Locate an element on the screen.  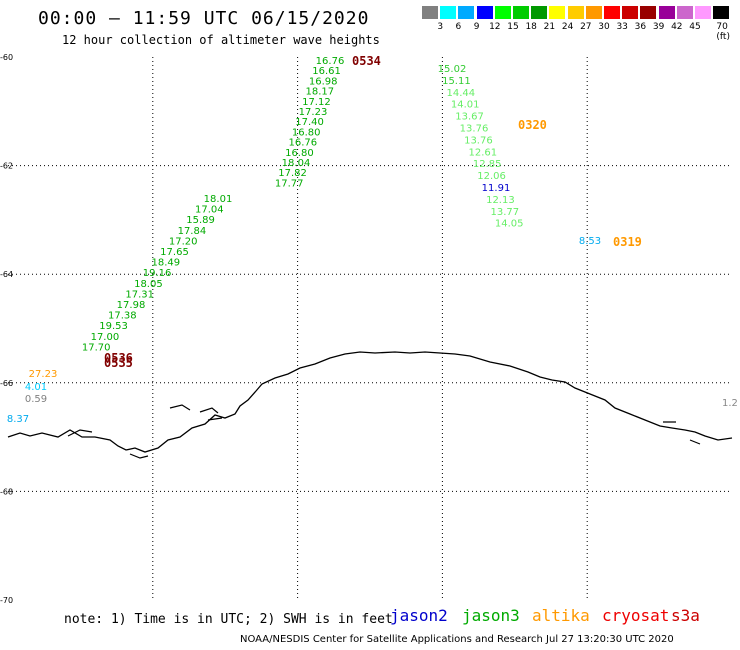
y-tick-label: -66 is located at coordinates (6, 383).